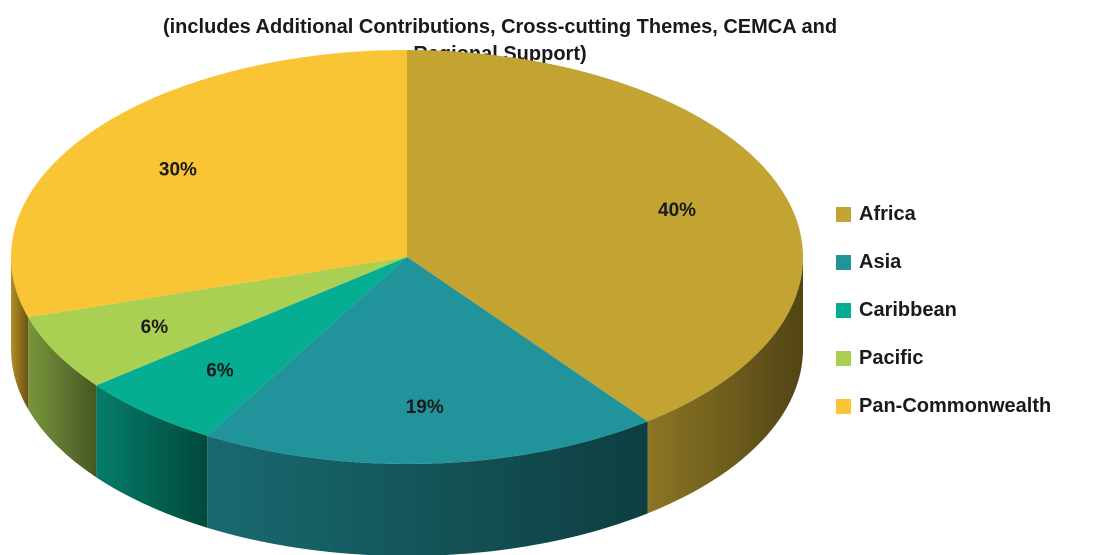 The height and width of the screenshot is (555, 1096). I want to click on legend-label-pan-commonwealth: Pan-Commonwealth, so click(955, 405).